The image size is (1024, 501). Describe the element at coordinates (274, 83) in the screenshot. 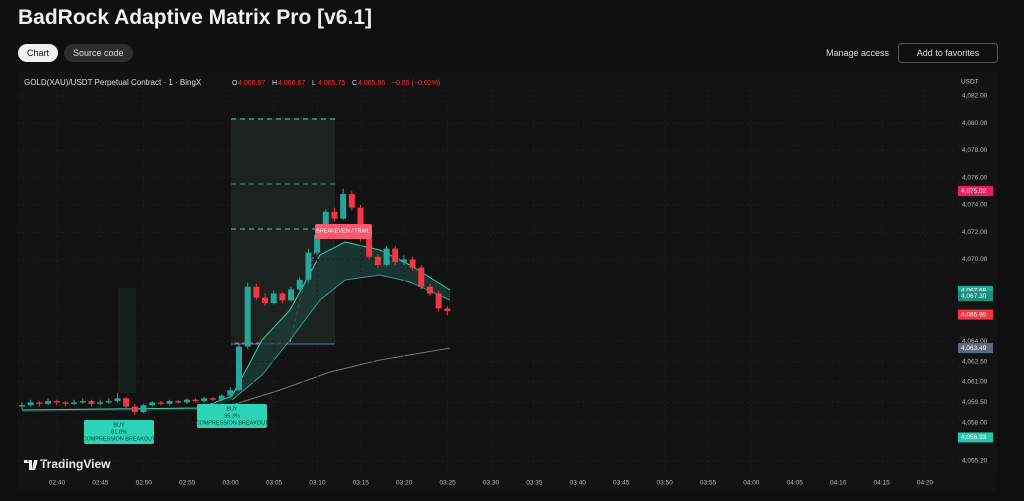

I see `ohlc-key: H` at that location.